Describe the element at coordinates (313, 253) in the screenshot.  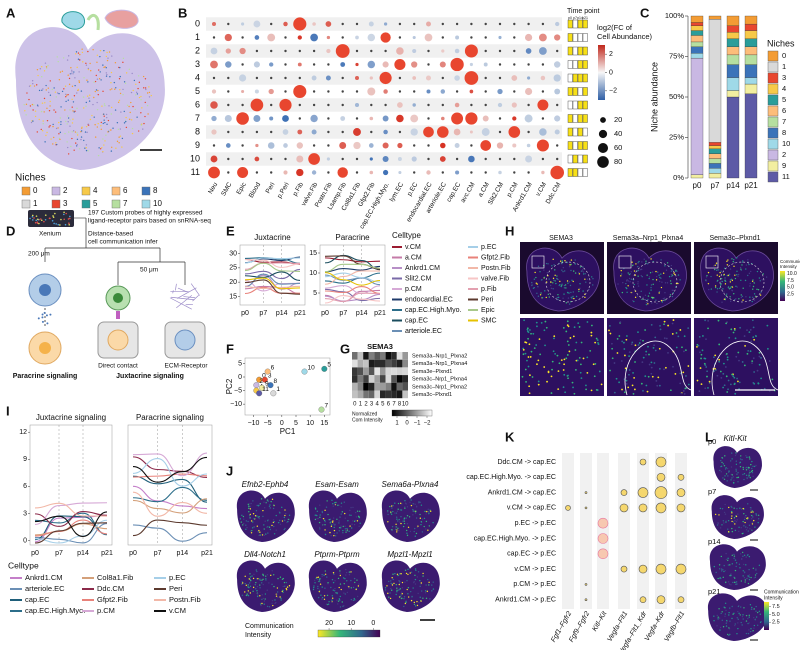
I see `y-tick-label: 15` at that location.